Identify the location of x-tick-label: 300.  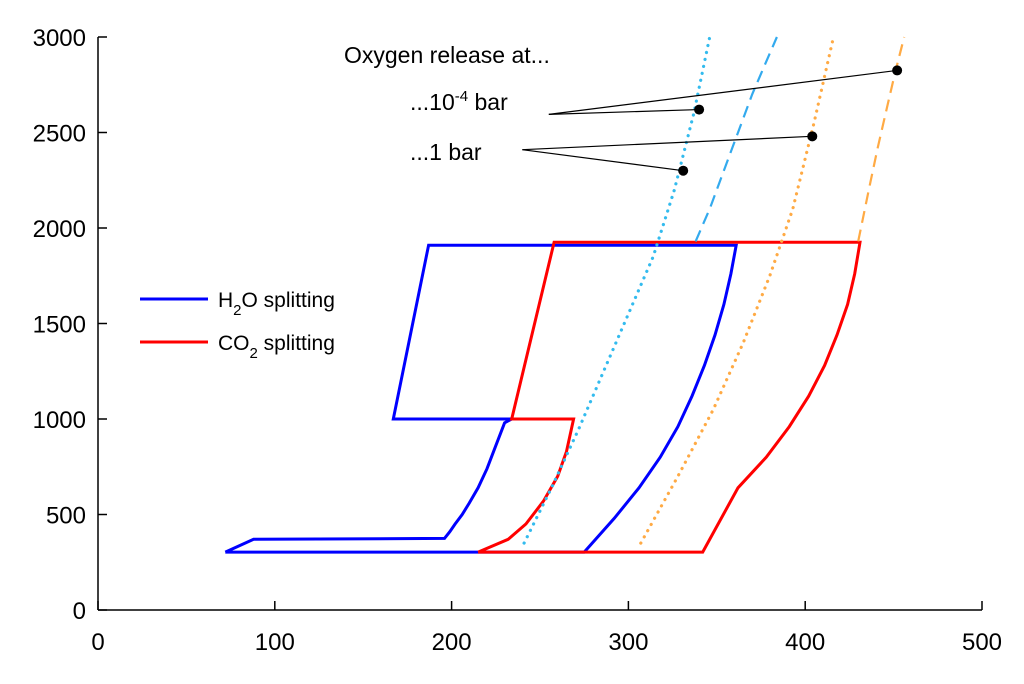
(628, 642).